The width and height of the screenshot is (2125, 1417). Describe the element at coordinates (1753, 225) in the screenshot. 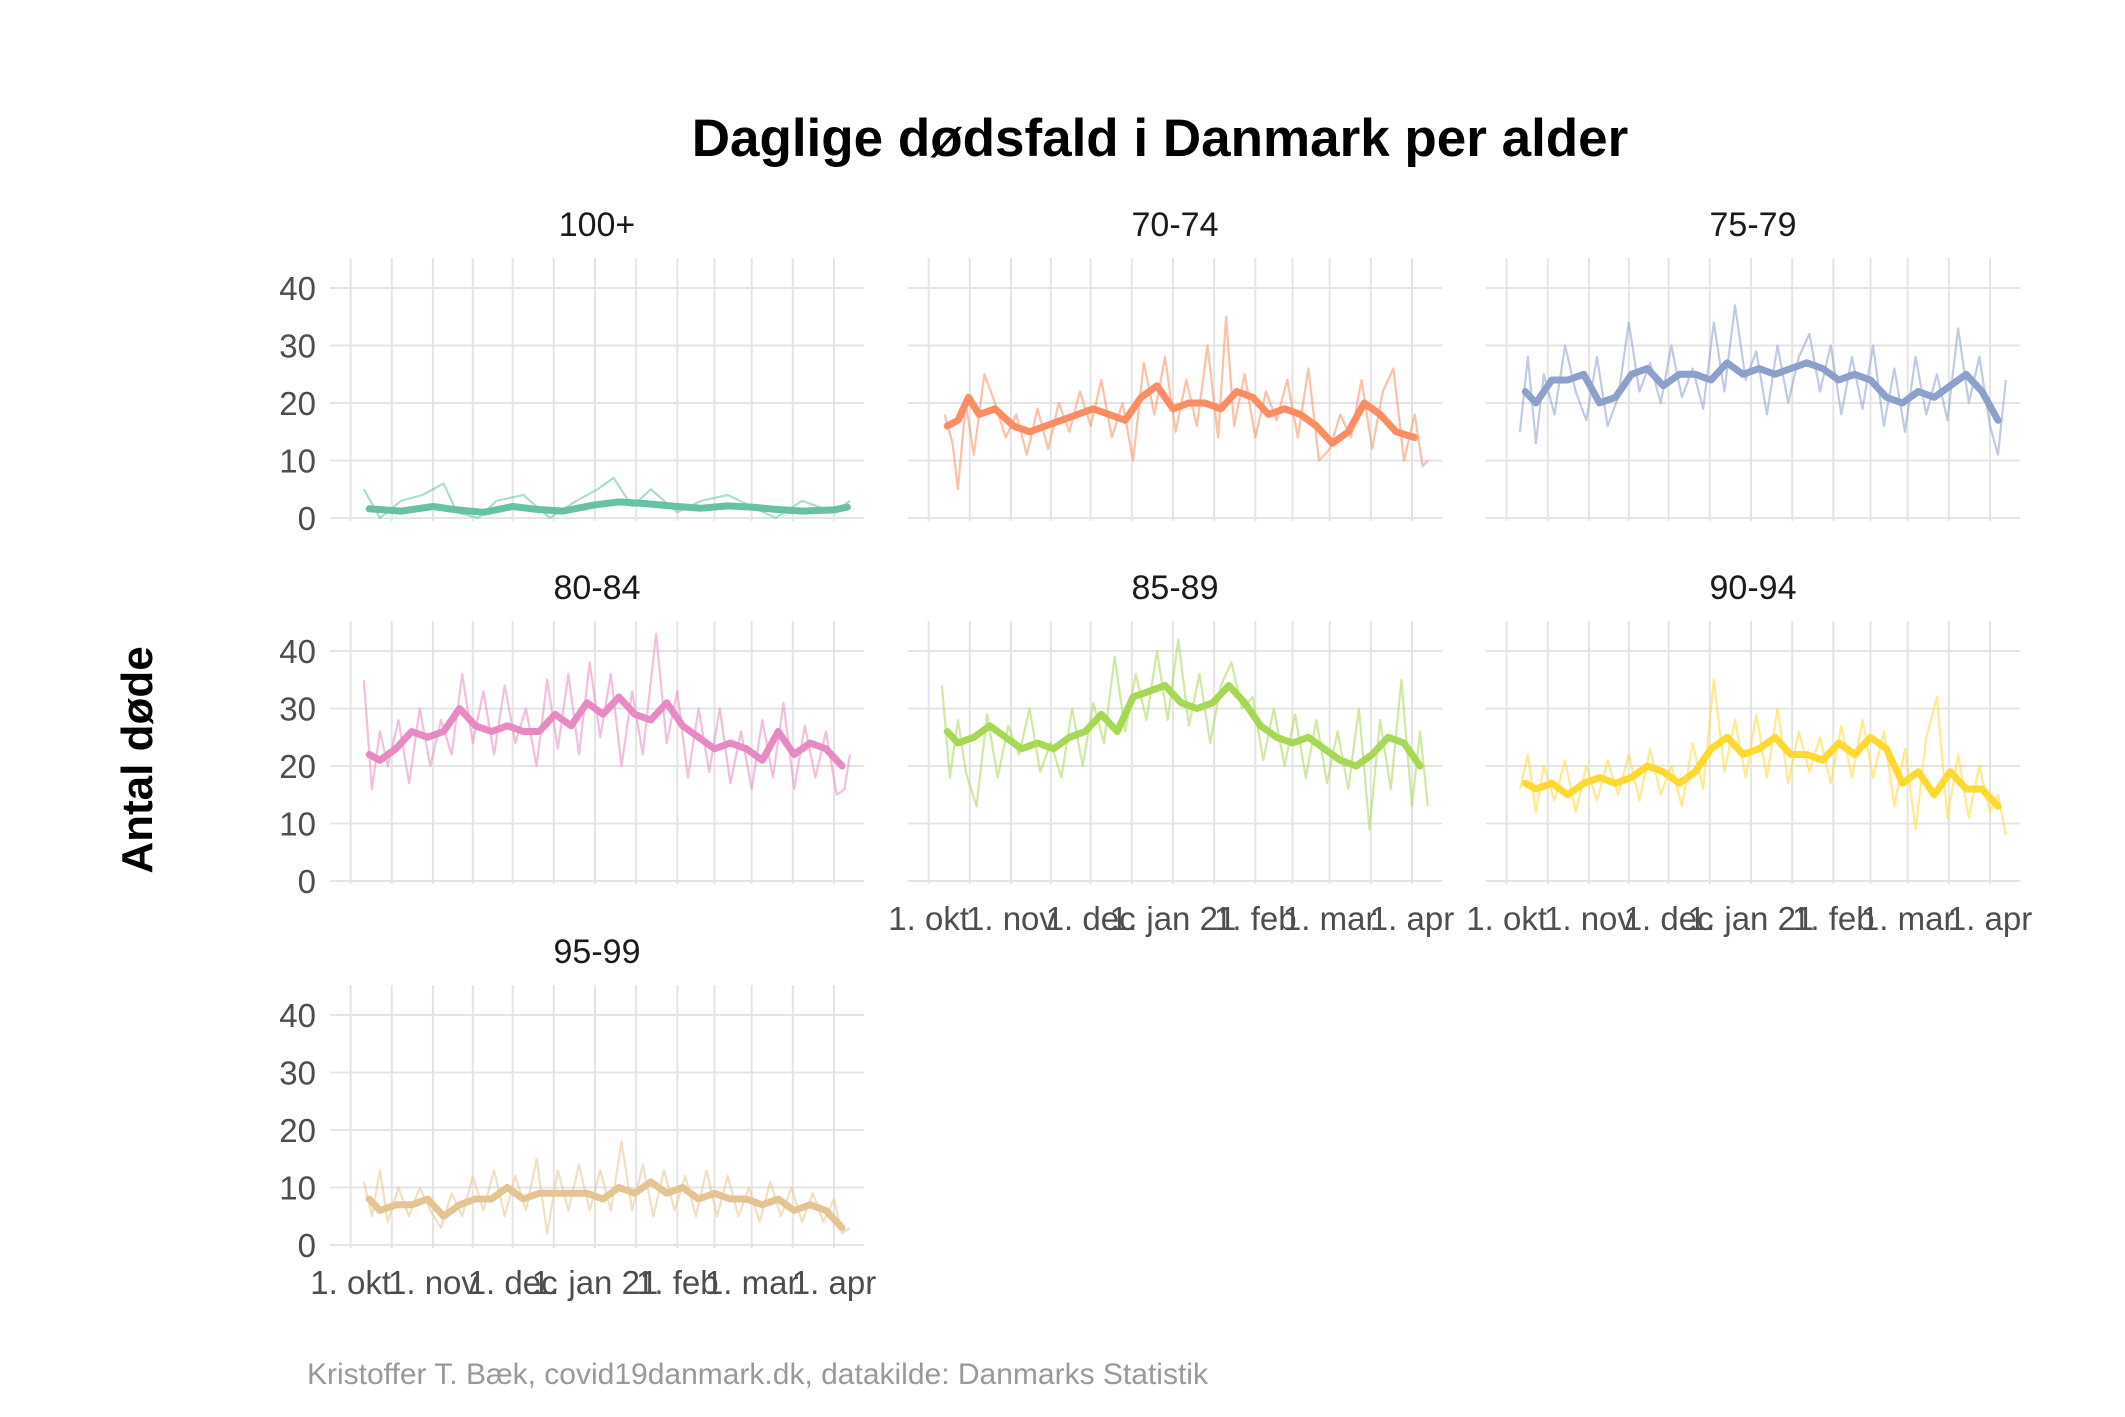

I see `facet-strip-label: 75-79` at that location.